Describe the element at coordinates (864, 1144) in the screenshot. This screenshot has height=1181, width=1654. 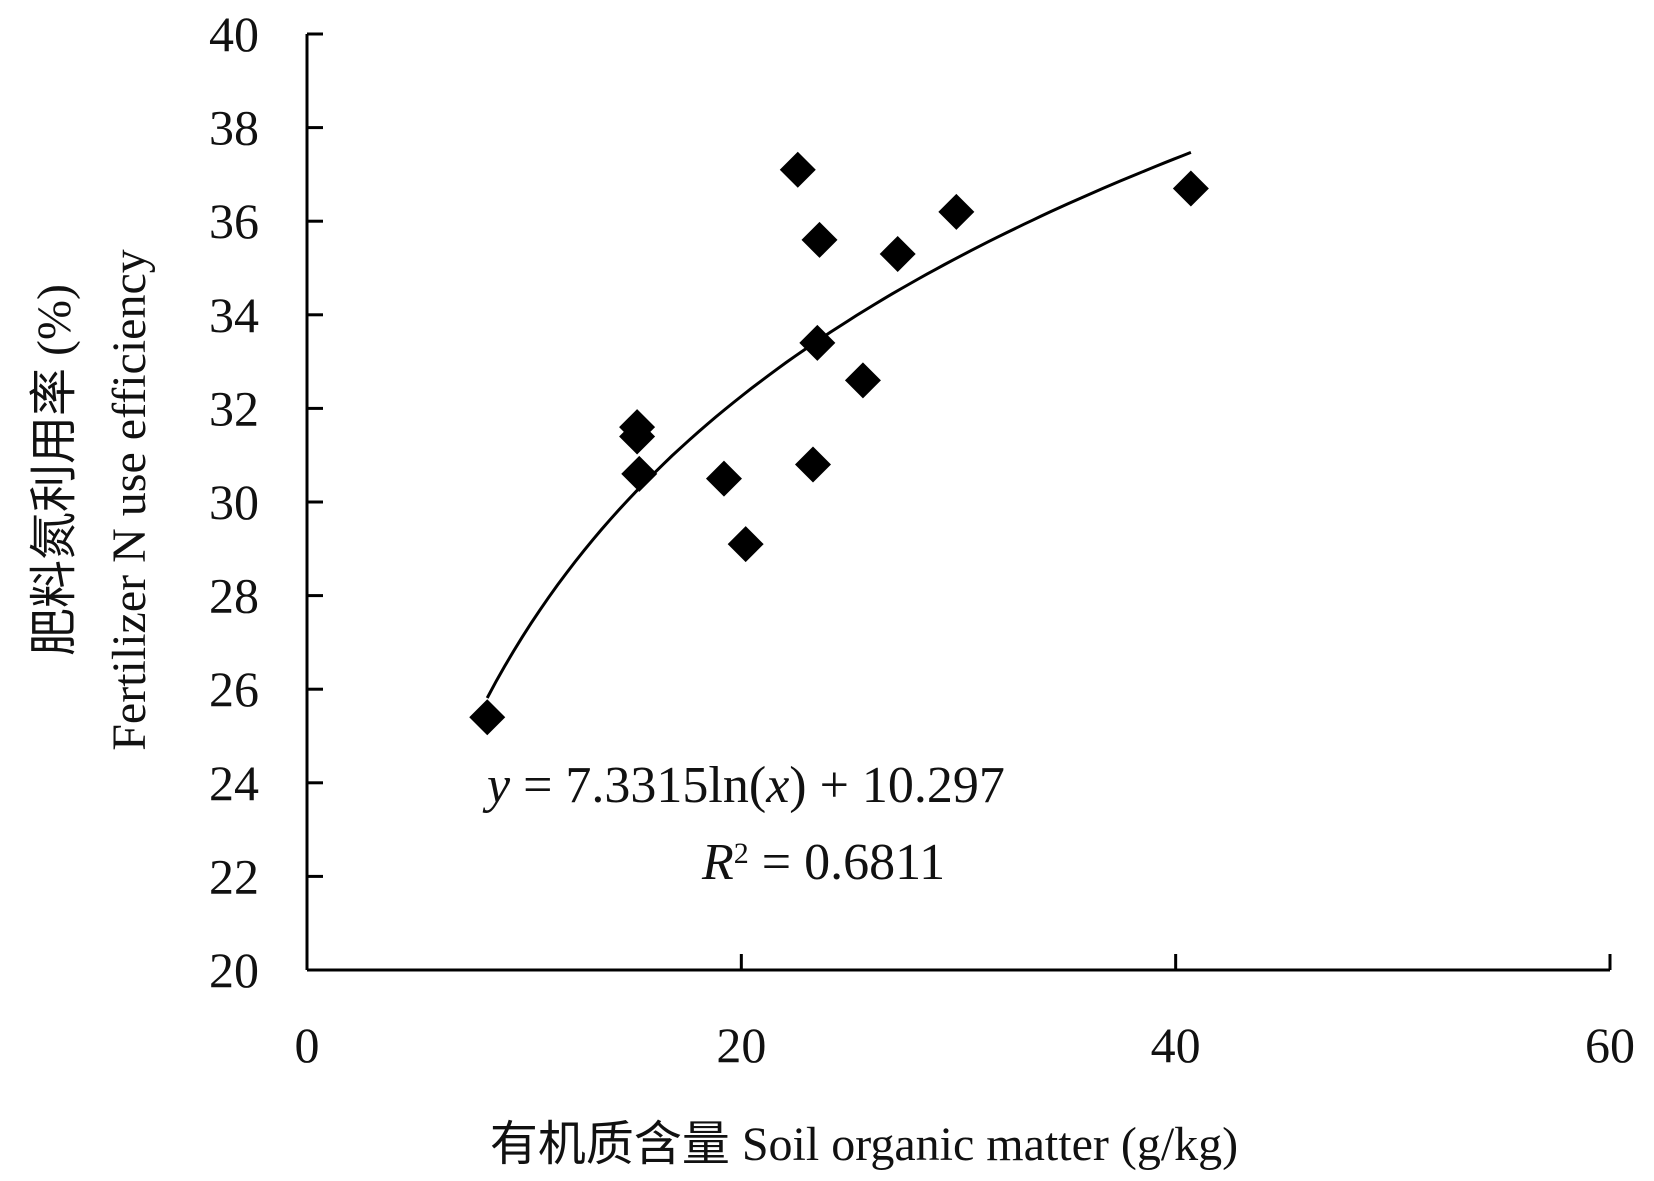
I see `x-axis-title: 有机质含量 Soil organic matter (g/kg)` at that location.